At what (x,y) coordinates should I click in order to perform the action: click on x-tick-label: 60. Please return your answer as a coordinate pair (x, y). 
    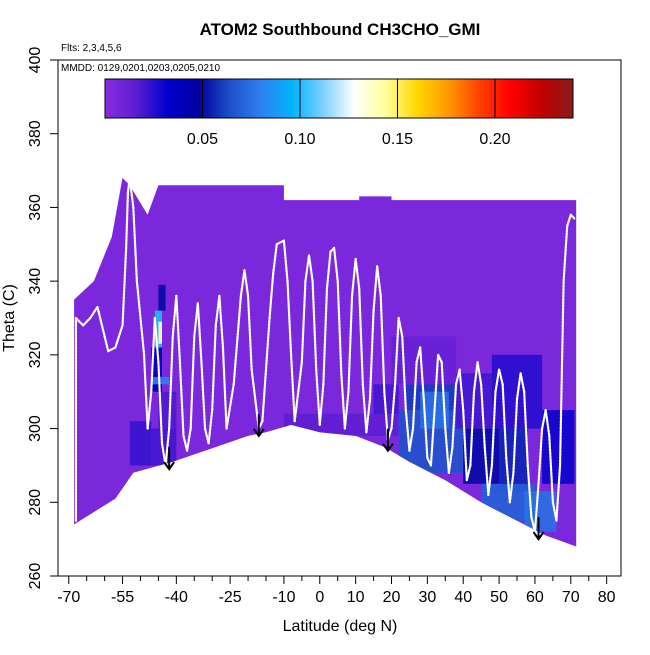
    Looking at the image, I should click on (535, 597).